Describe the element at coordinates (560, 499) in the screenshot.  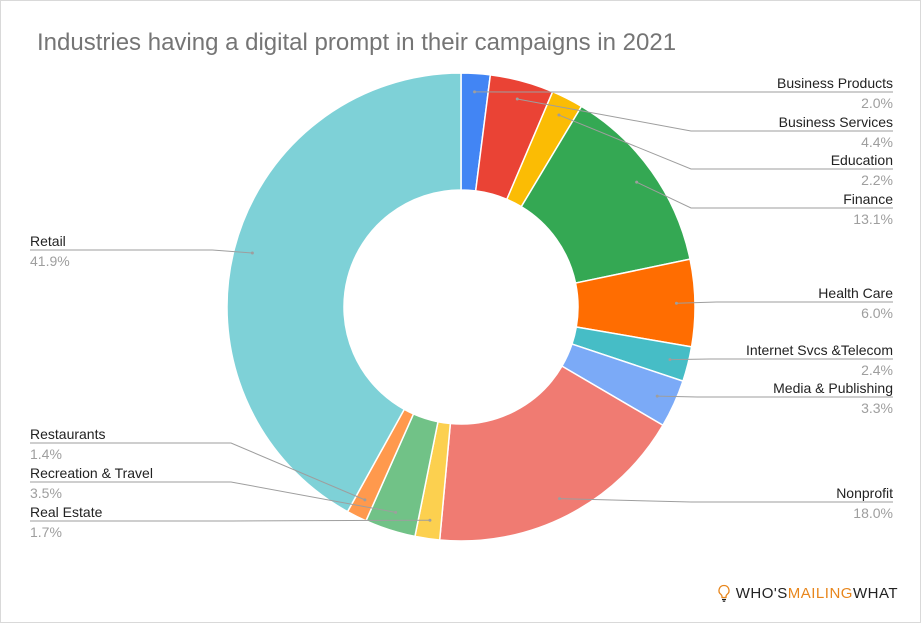
I see `leader-dot-nonprofit` at that location.